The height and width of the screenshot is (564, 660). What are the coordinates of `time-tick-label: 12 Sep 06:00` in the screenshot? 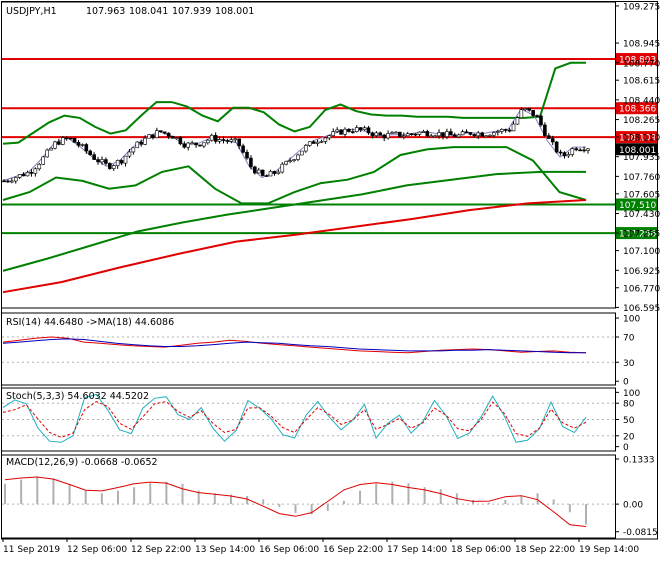 It's located at (97, 550).